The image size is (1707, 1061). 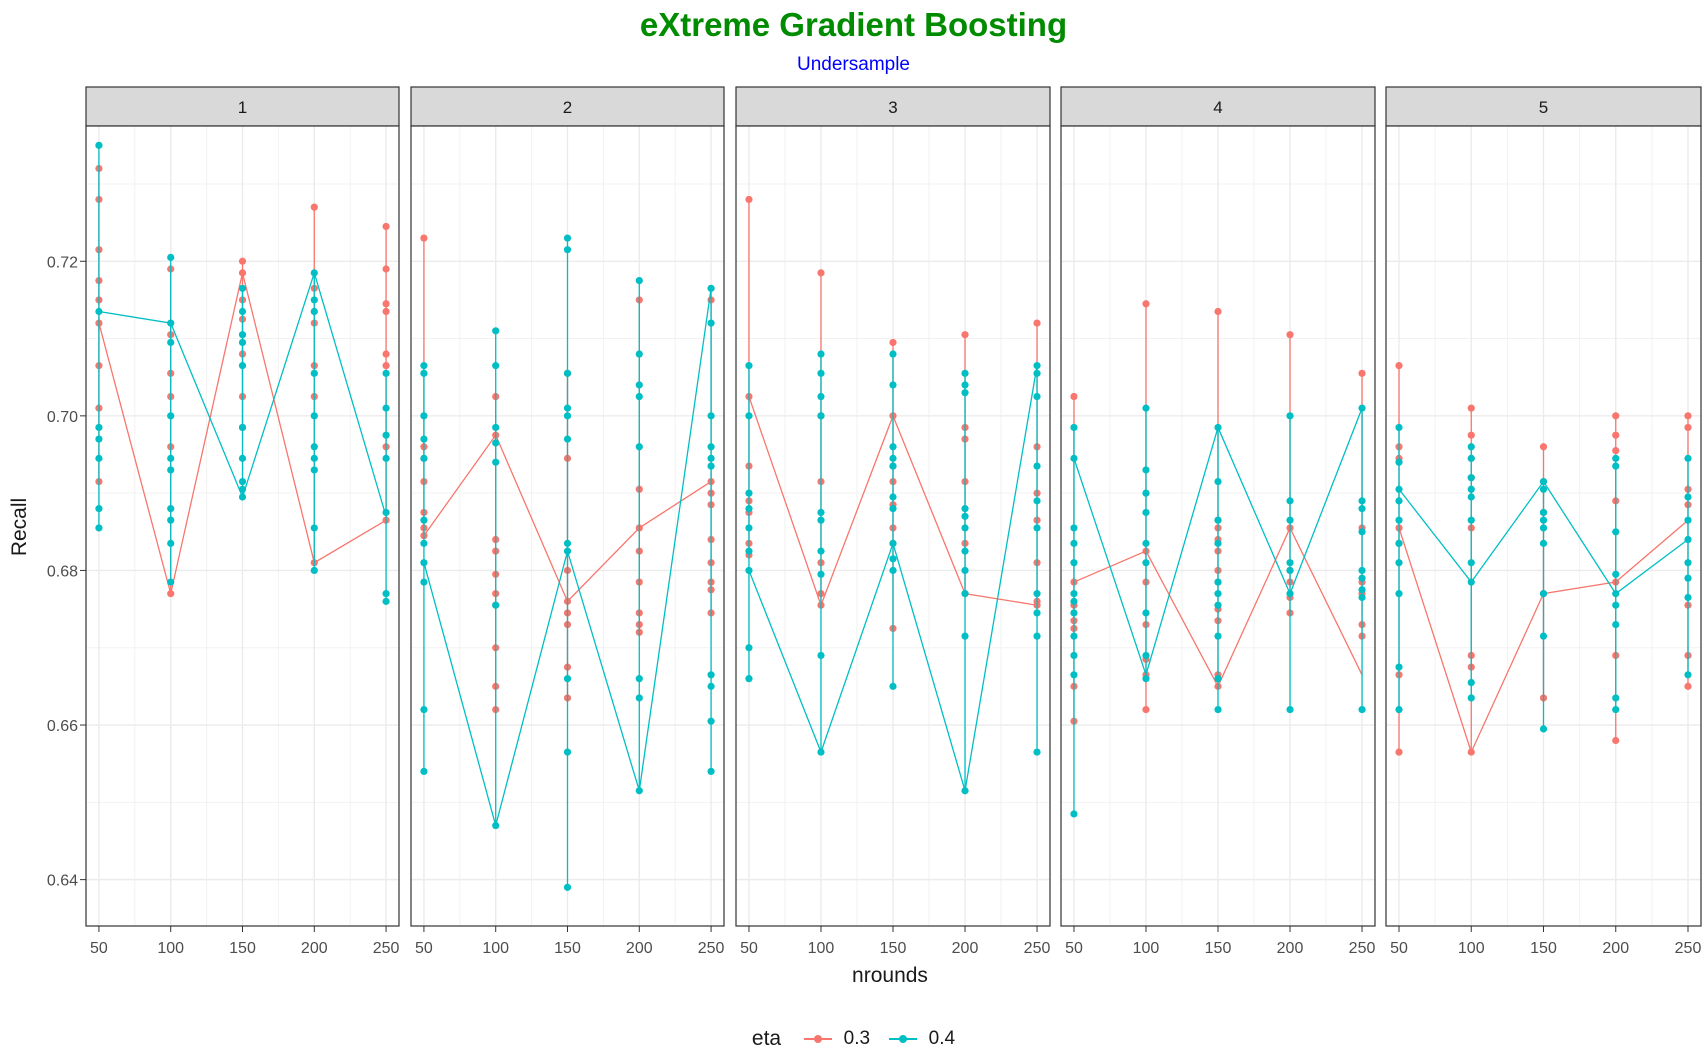 What do you see at coordinates (818, 1039) in the screenshot?
I see `legend-key-0.3` at bounding box center [818, 1039].